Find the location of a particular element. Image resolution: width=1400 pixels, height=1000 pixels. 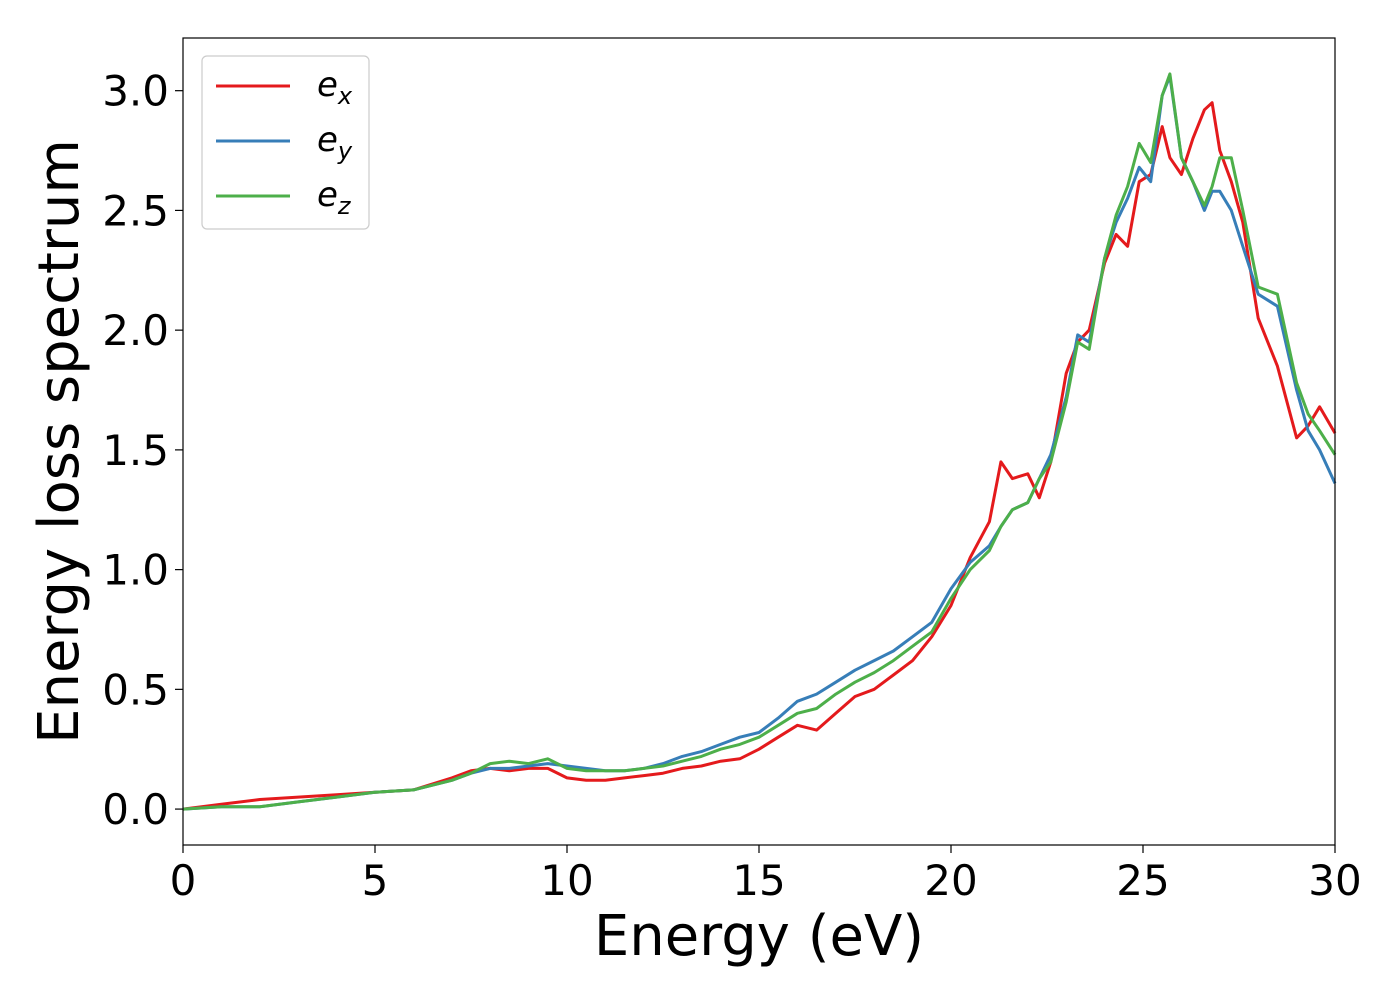

x-tick-label: 25 is located at coordinates (1142, 880).